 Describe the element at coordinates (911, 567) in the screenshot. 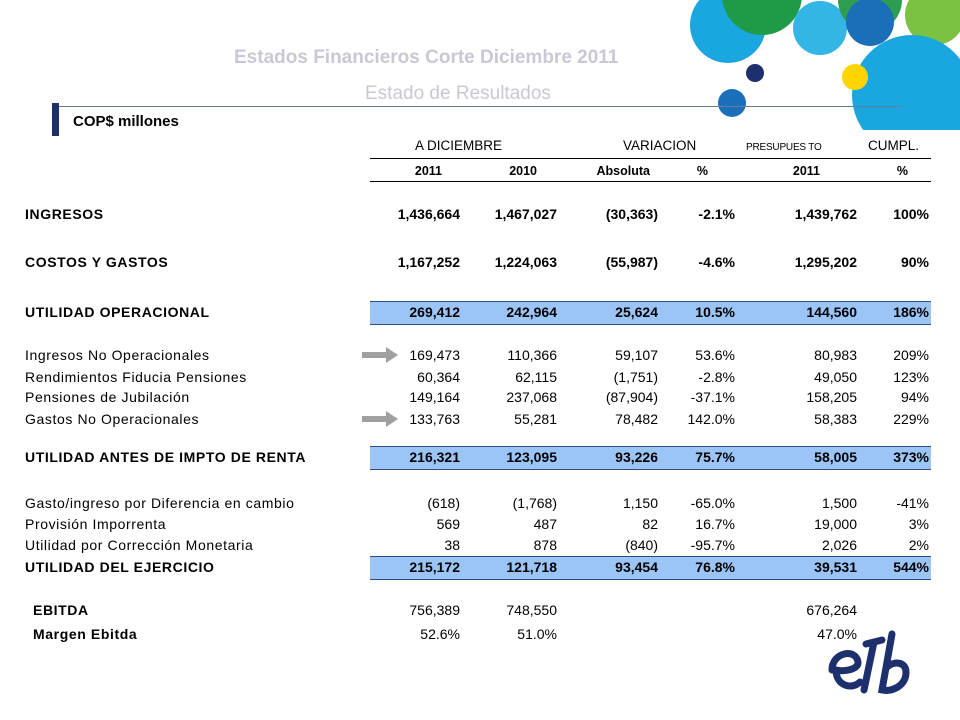

I see `cell-cumpl: 544%` at that location.